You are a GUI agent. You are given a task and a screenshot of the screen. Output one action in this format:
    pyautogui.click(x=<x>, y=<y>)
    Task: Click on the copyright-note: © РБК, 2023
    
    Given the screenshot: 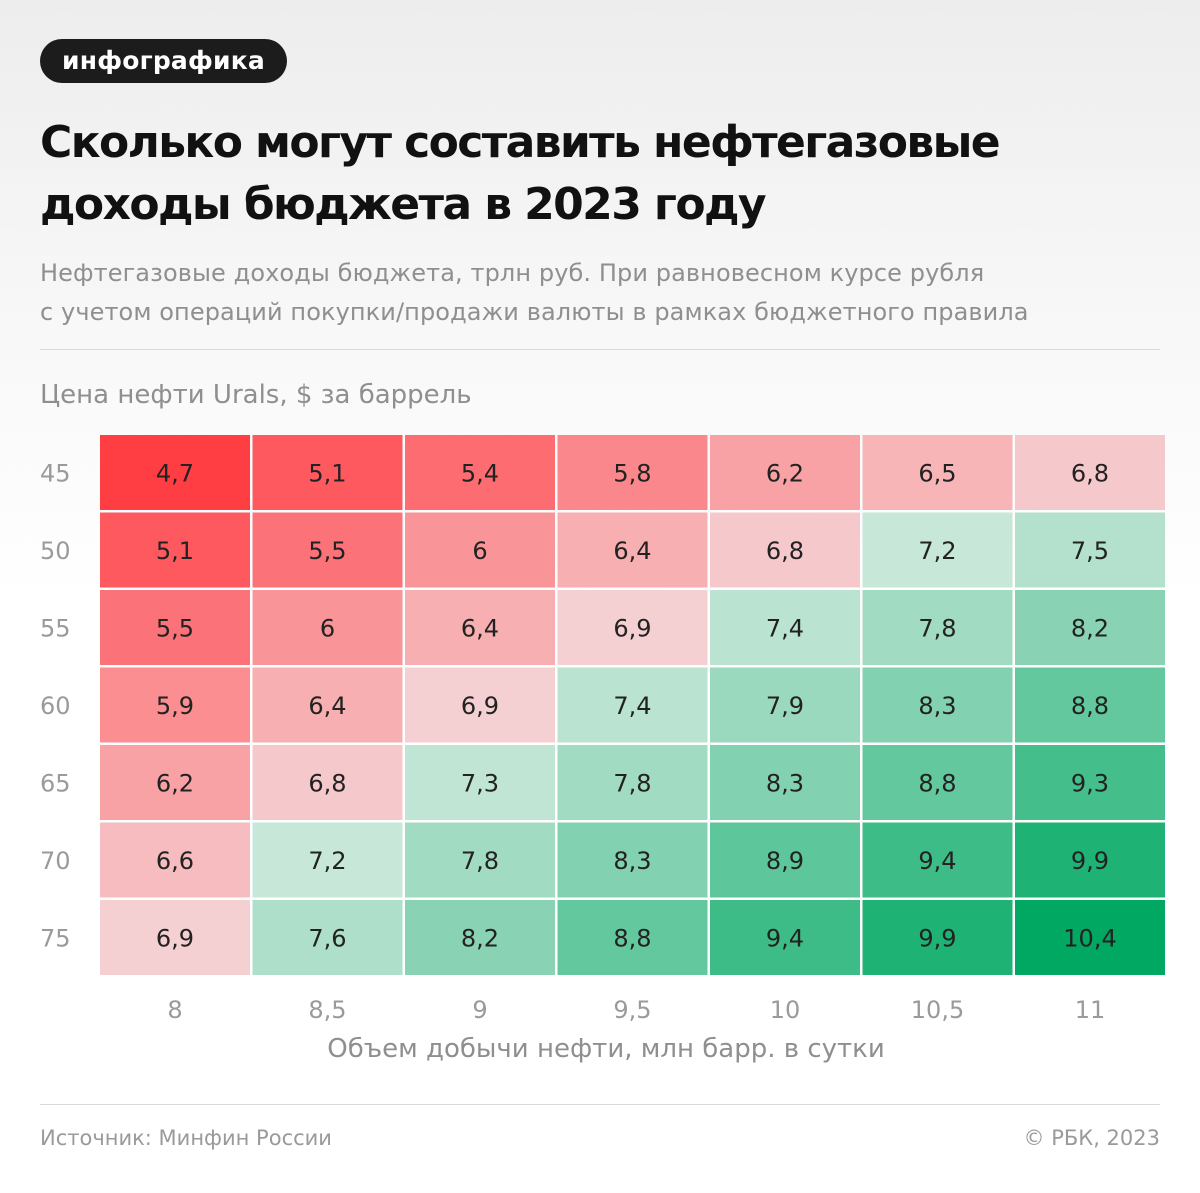 What is the action you would take?
    pyautogui.click(x=1091, y=1138)
    